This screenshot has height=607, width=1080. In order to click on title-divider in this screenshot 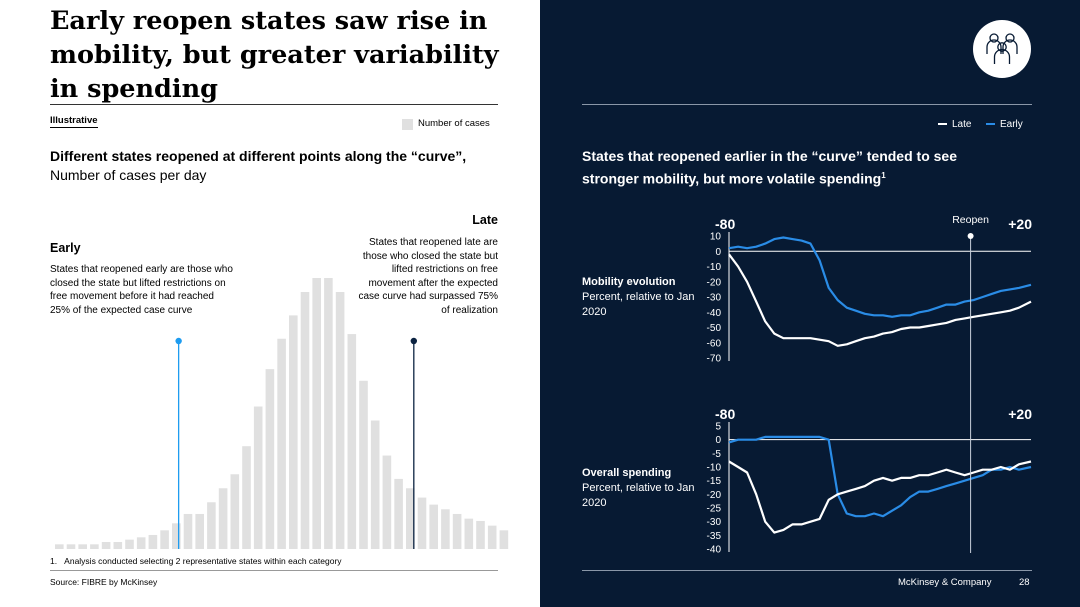, I will do `click(274, 104)`.